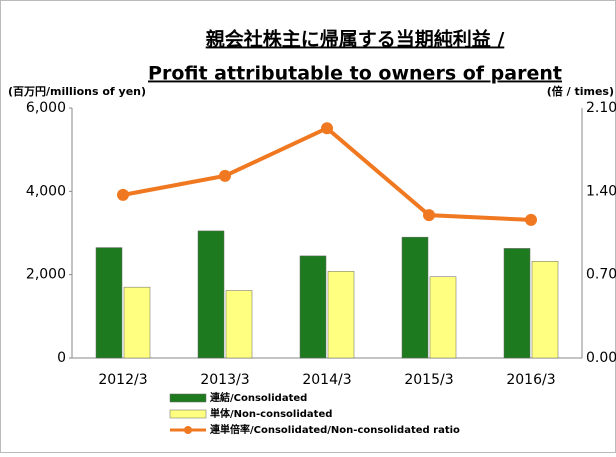  I want to click on y2-tick-label: 0.70, so click(601, 275).